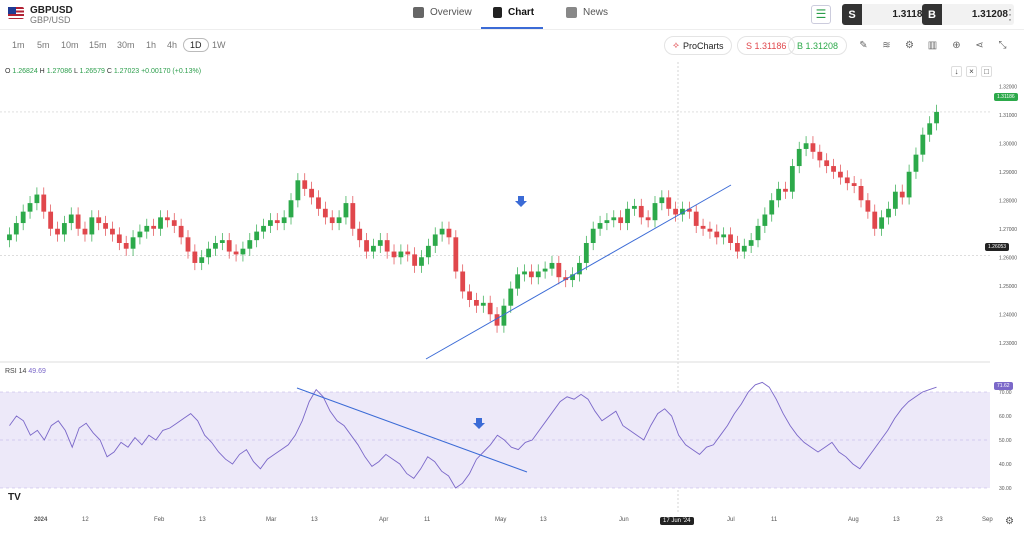 The height and width of the screenshot is (536, 1024). What do you see at coordinates (126, 45) in the screenshot?
I see `timeframe-30m: 30m` at bounding box center [126, 45].